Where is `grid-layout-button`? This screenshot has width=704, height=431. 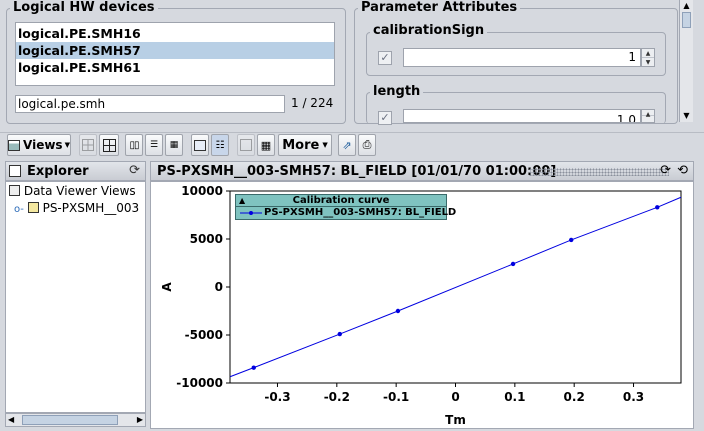
grid-layout-button is located at coordinates (88, 145).